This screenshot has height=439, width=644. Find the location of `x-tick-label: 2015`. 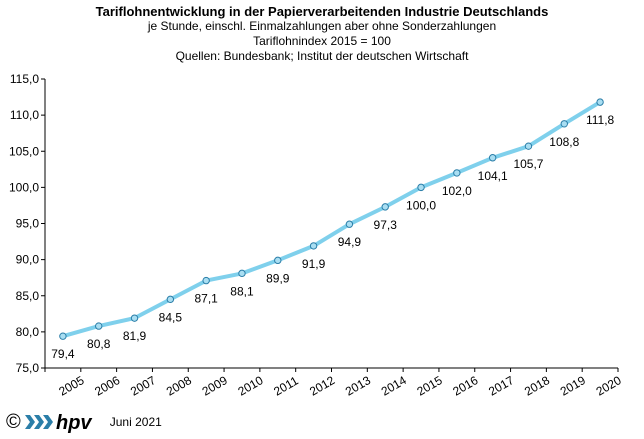

x-tick-label: 2015 is located at coordinates (430, 386).